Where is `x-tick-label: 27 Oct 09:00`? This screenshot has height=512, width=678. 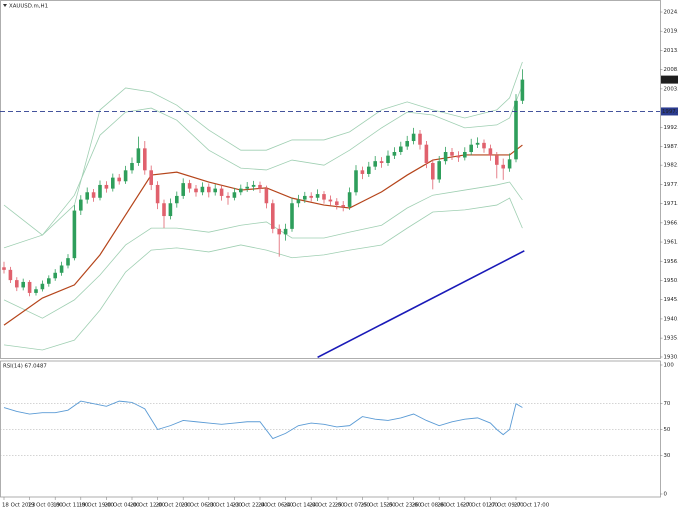 x-tick-label: 27 Oct 09:00 is located at coordinates (506, 506).